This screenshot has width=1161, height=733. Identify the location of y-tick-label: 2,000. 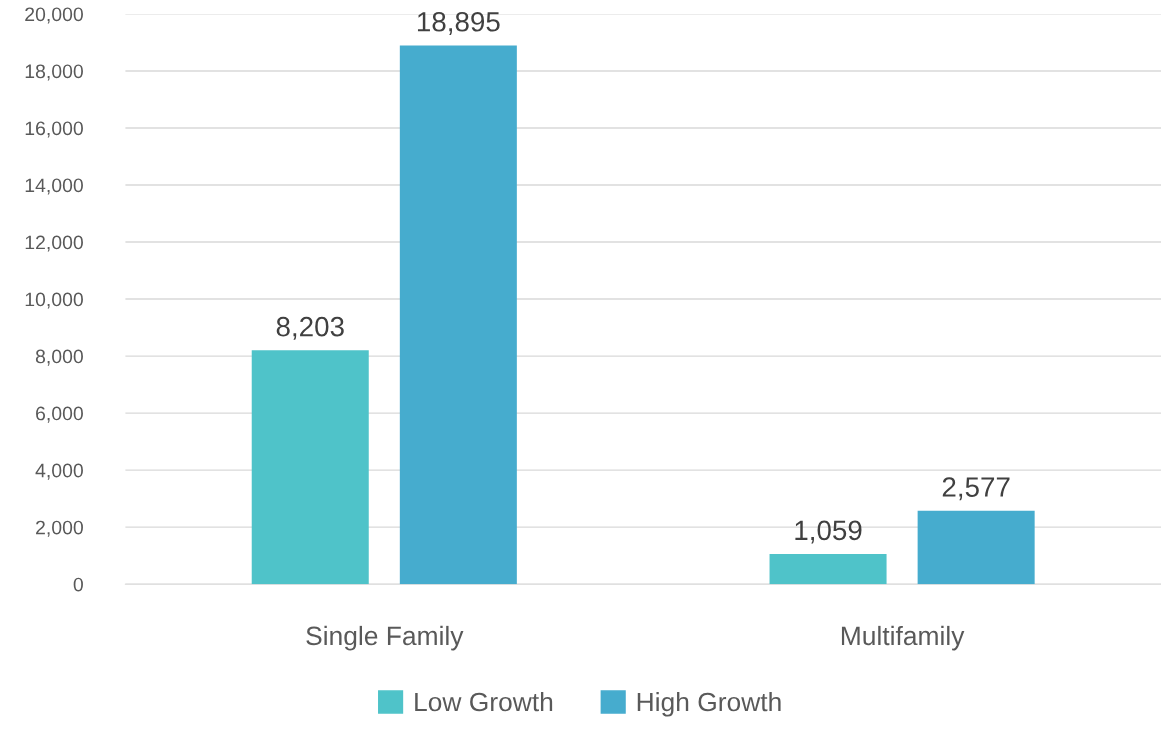
(59, 528).